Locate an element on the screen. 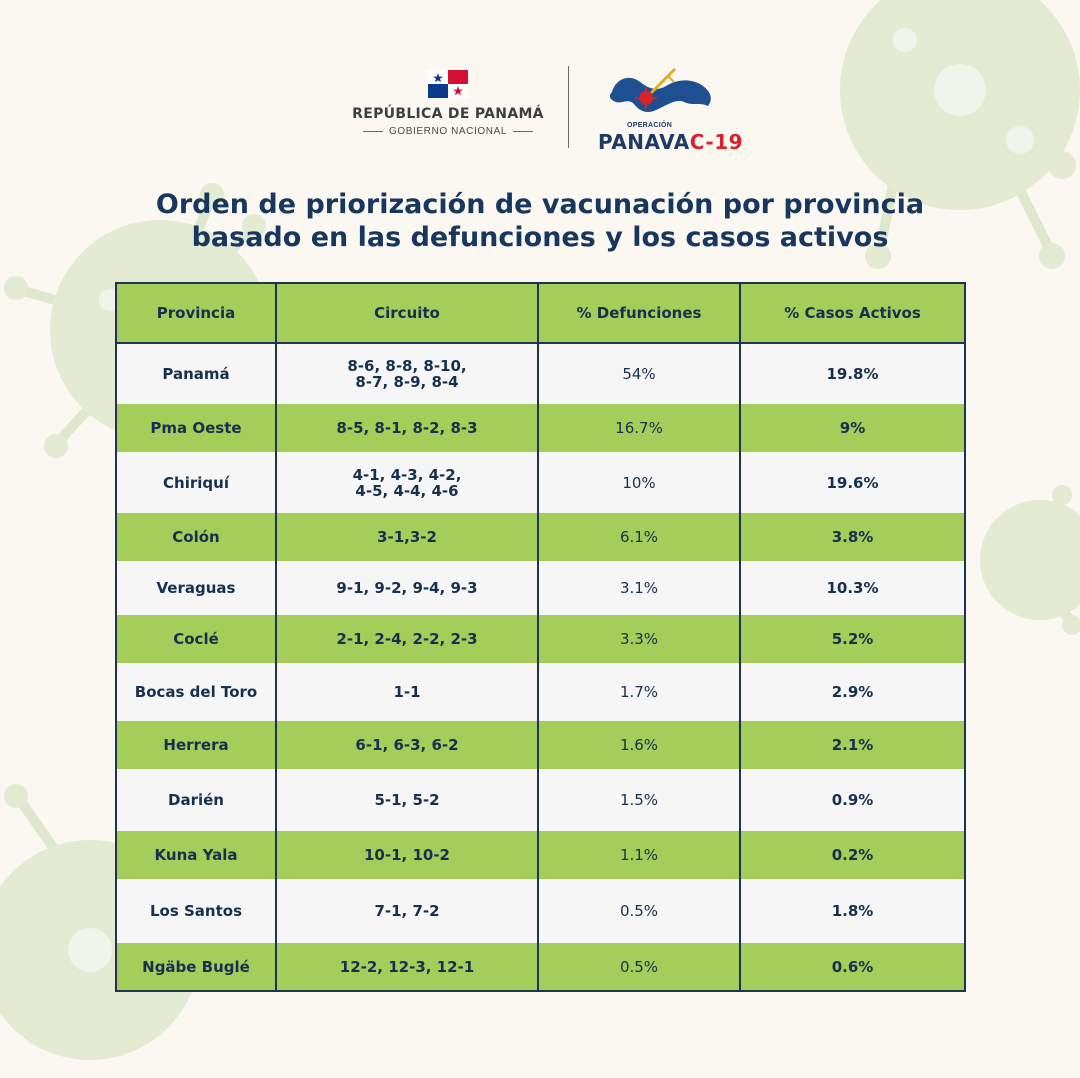 This screenshot has width=1080, height=1078. cell-circuito: 4-1, 4-3, 4-2, 4-5, 4-4, 4-6 is located at coordinates (407, 482).